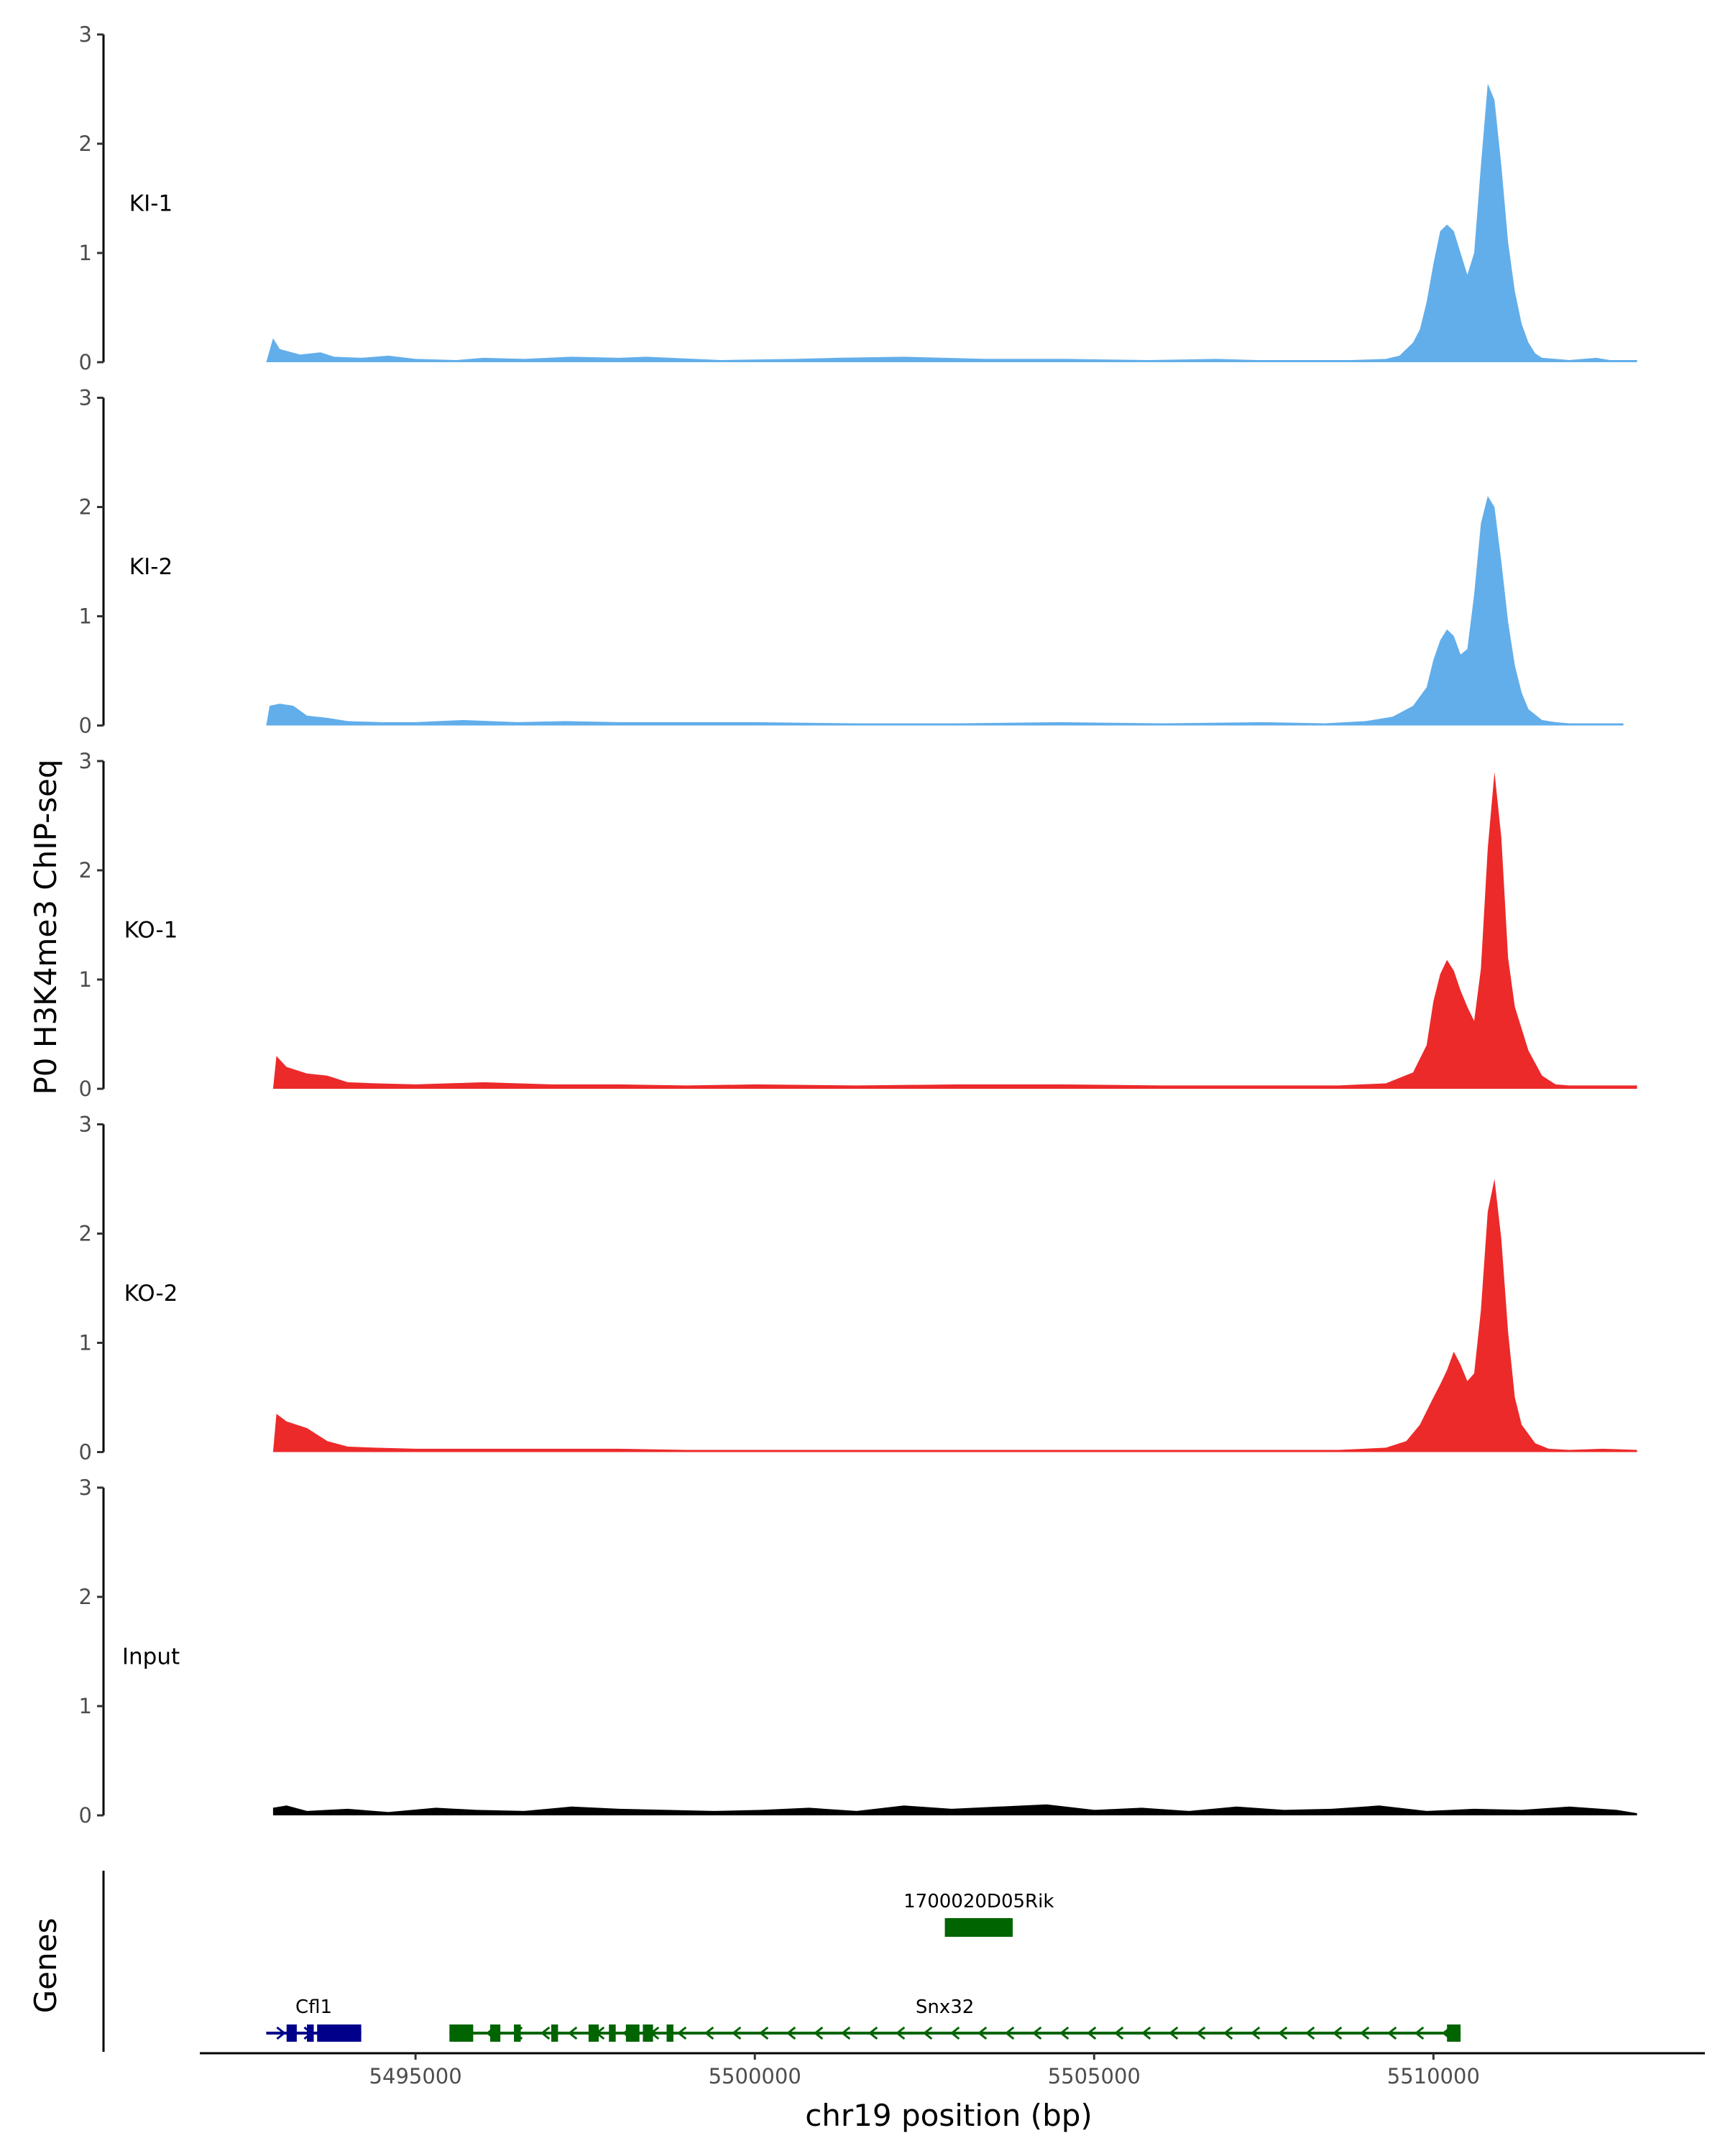 The height and width of the screenshot is (2156, 1725). Describe the element at coordinates (313, 2007) in the screenshot. I see `gene-label: Cfl1` at that location.